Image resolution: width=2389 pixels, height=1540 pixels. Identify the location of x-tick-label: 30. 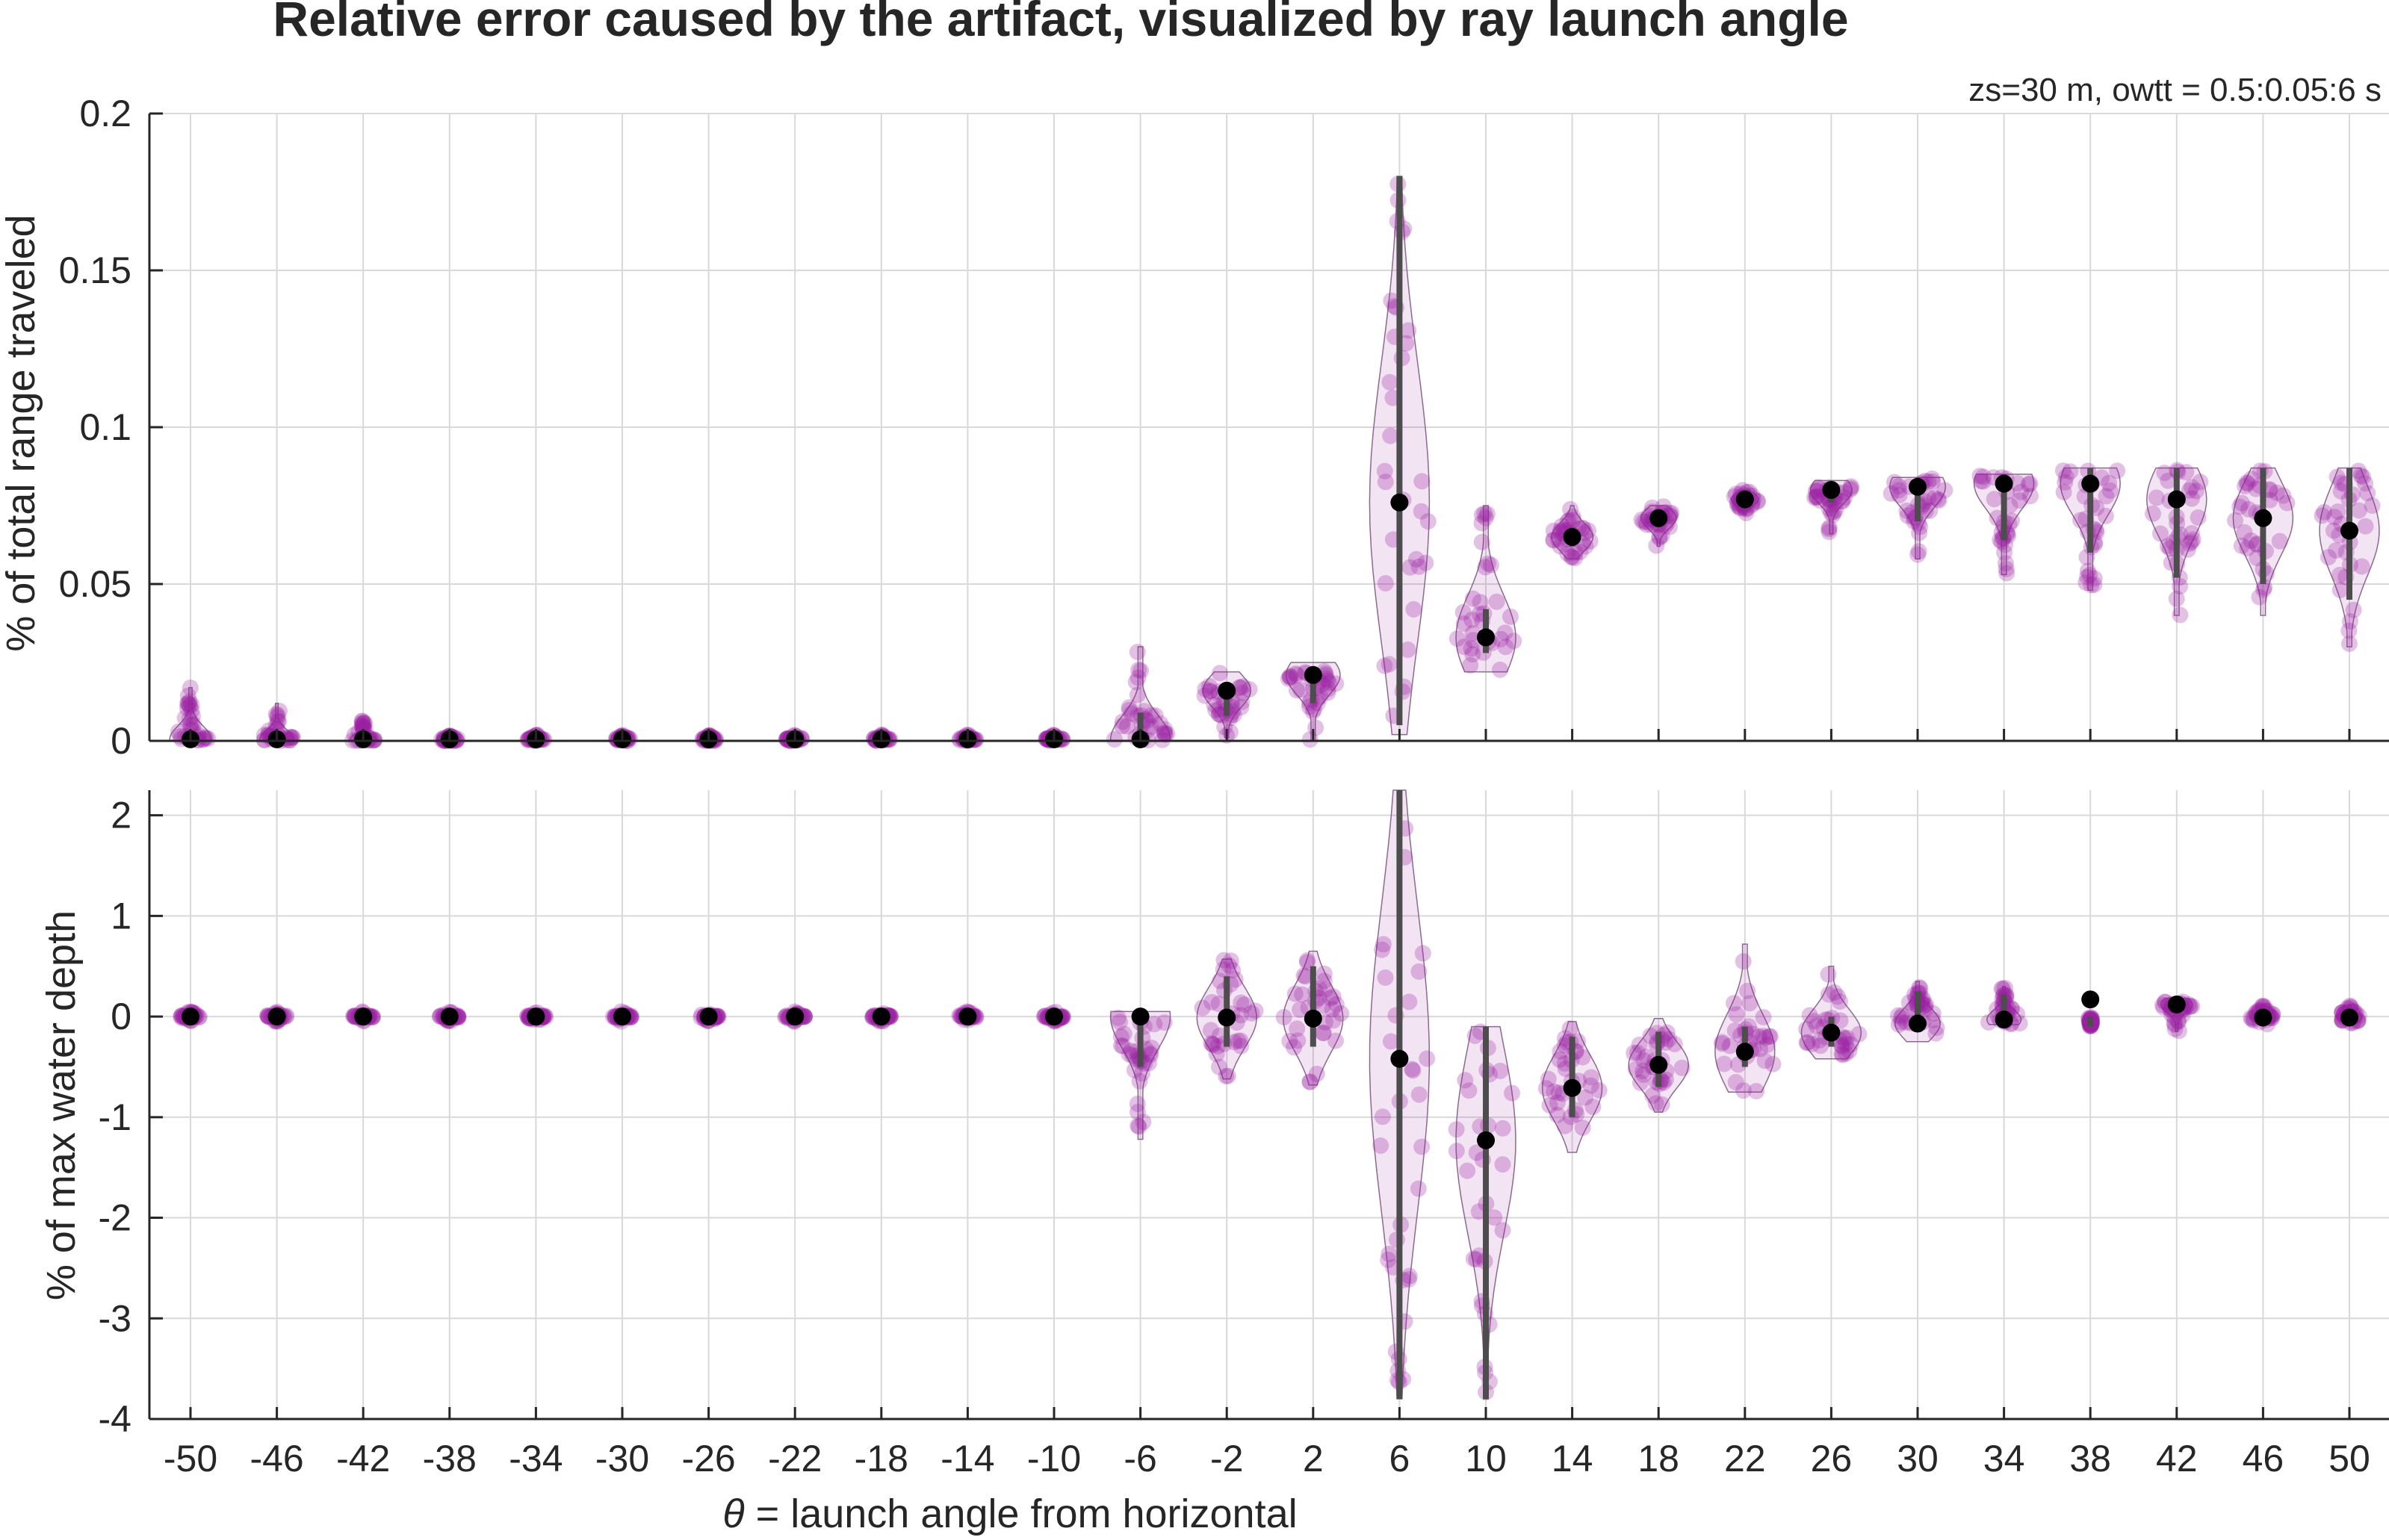
(1918, 1459).